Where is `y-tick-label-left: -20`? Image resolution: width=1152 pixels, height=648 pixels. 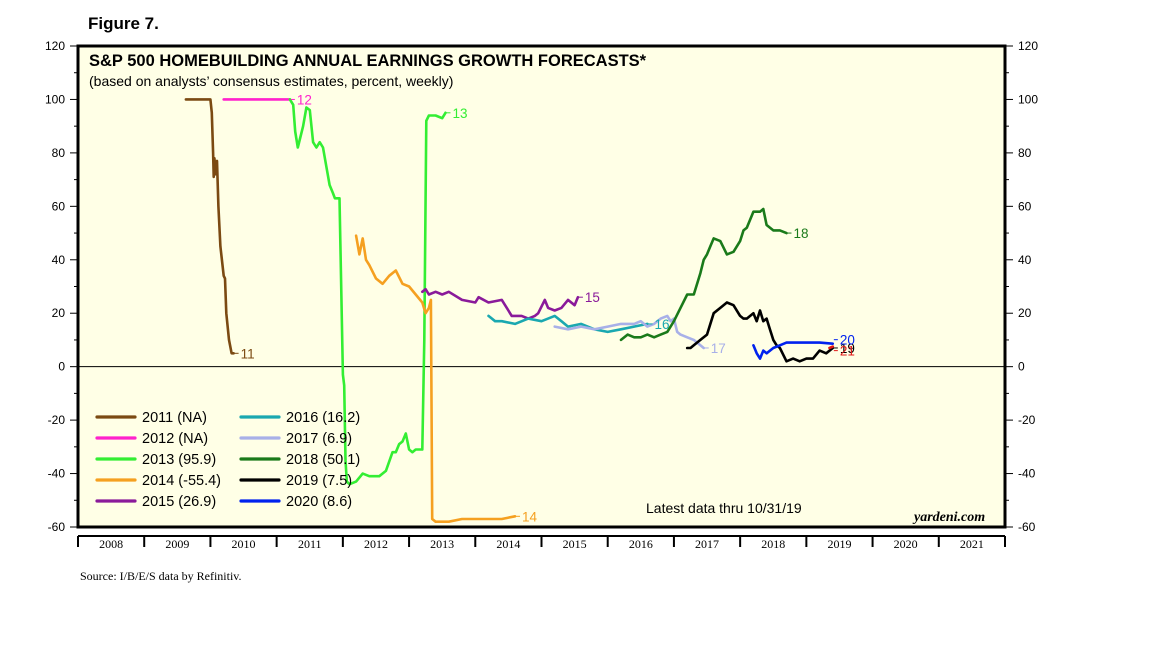 y-tick-label-left: -20 is located at coordinates (57, 420).